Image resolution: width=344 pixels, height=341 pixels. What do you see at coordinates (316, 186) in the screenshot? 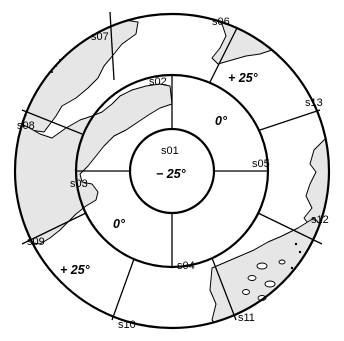
I see `landmass-right` at bounding box center [316, 186].